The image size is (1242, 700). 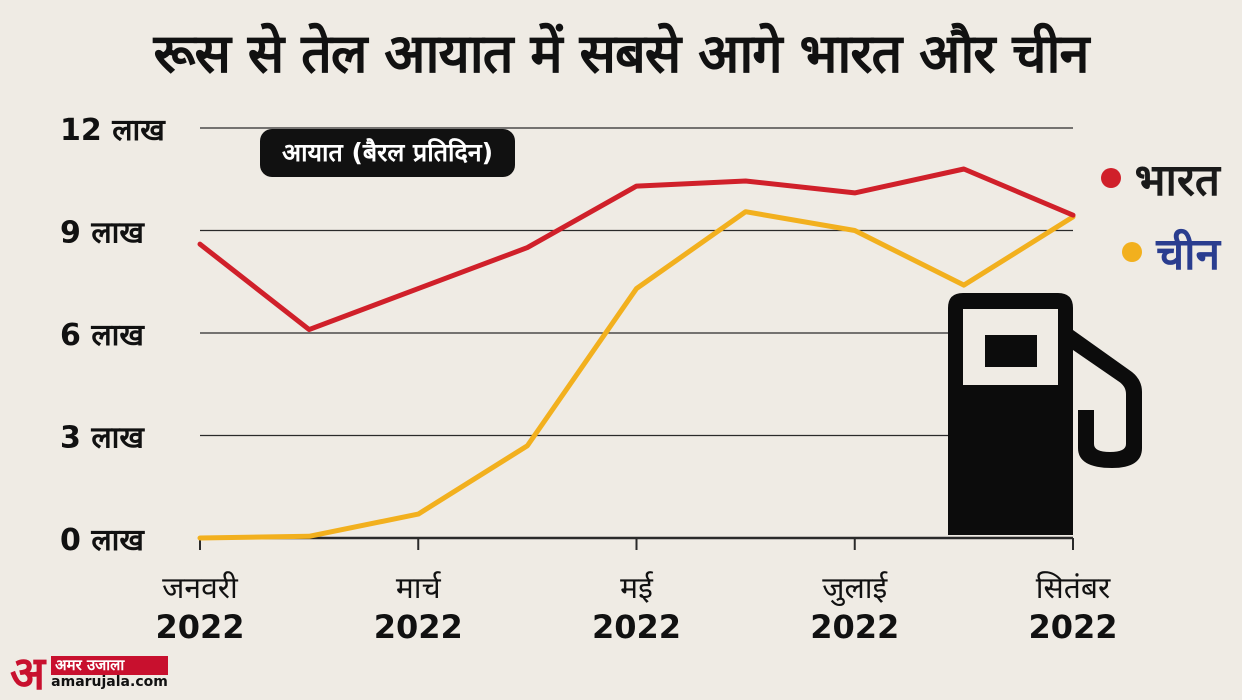 What do you see at coordinates (200, 588) in the screenshot?
I see `x-tick-month: जनवरी` at bounding box center [200, 588].